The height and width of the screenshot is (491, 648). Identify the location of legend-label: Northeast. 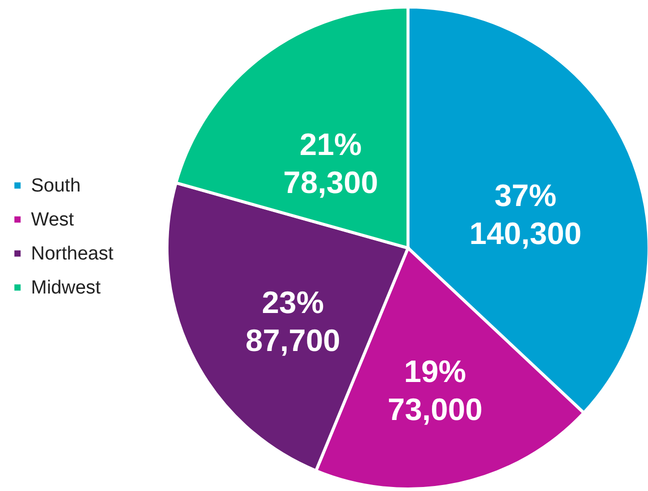
(72, 254).